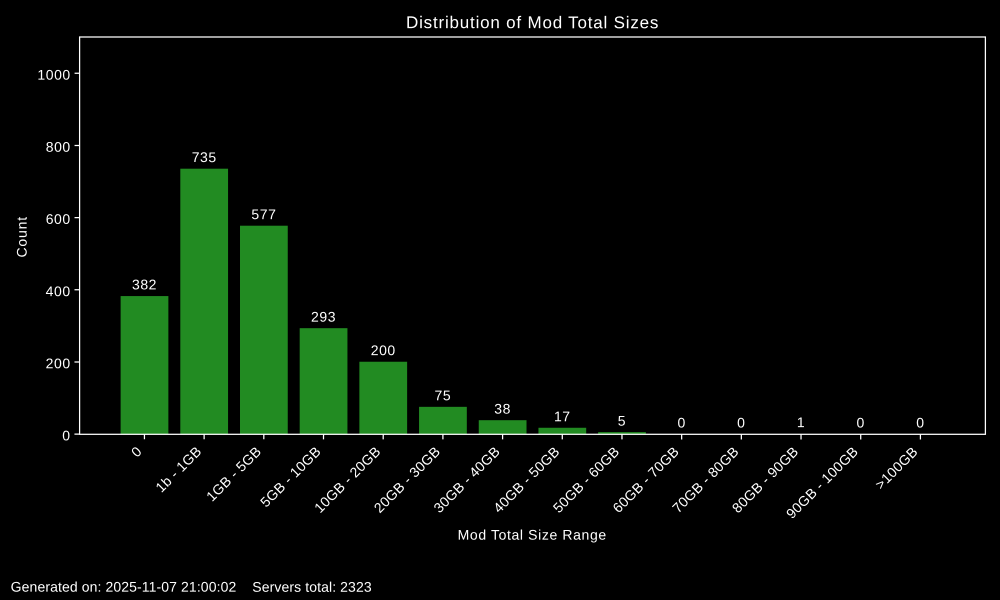 Image resolution: width=1000 pixels, height=600 pixels. Describe the element at coordinates (290, 476) in the screenshot. I see `svg-text: 5GB - 10GB` at that location.